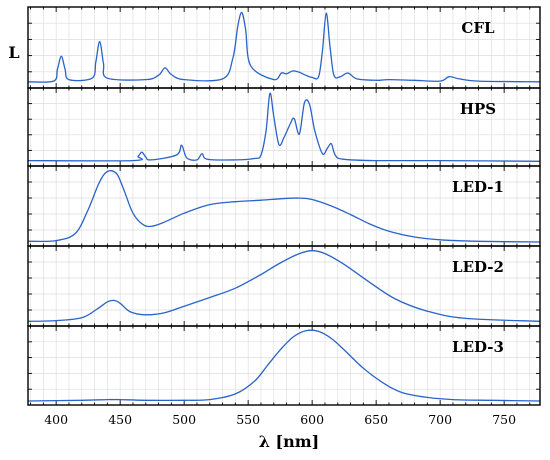  What do you see at coordinates (440, 419) in the screenshot?
I see `x-tick-label: 700` at bounding box center [440, 419].